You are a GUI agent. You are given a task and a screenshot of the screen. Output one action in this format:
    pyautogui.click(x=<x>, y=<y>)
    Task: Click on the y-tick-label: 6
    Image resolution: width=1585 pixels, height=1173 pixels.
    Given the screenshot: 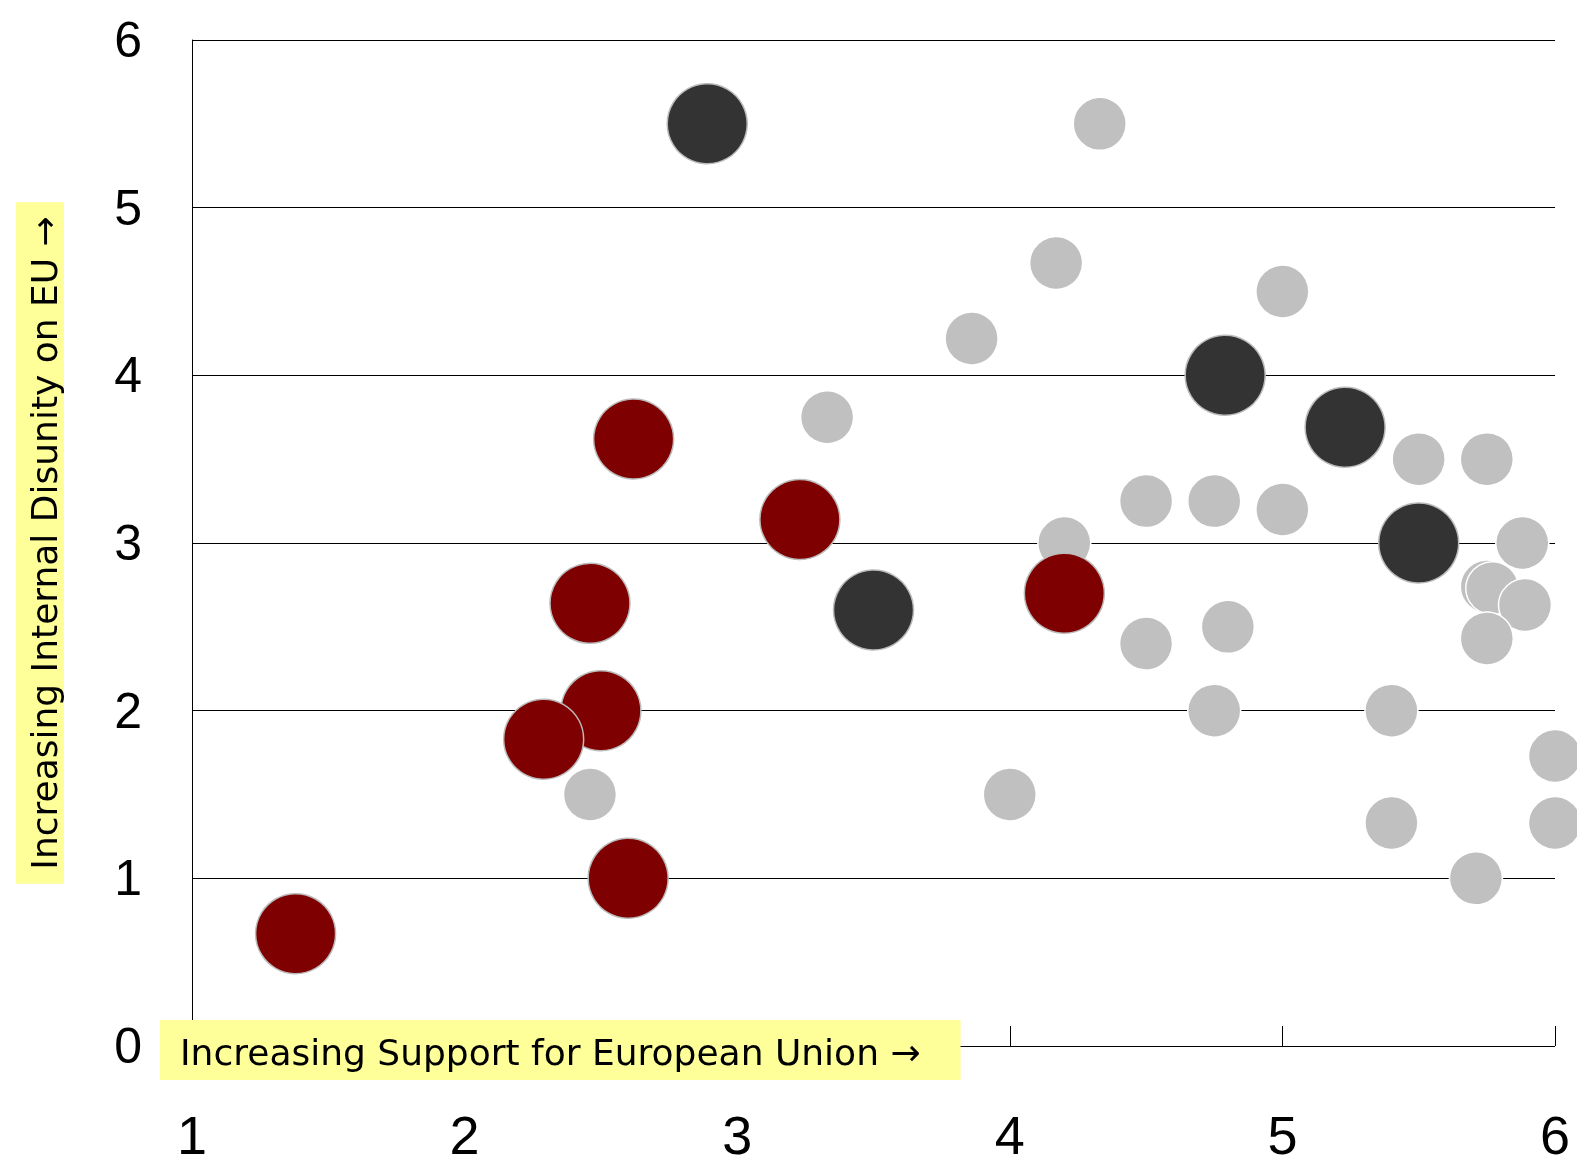 What is the action you would take?
    pyautogui.click(x=128, y=40)
    